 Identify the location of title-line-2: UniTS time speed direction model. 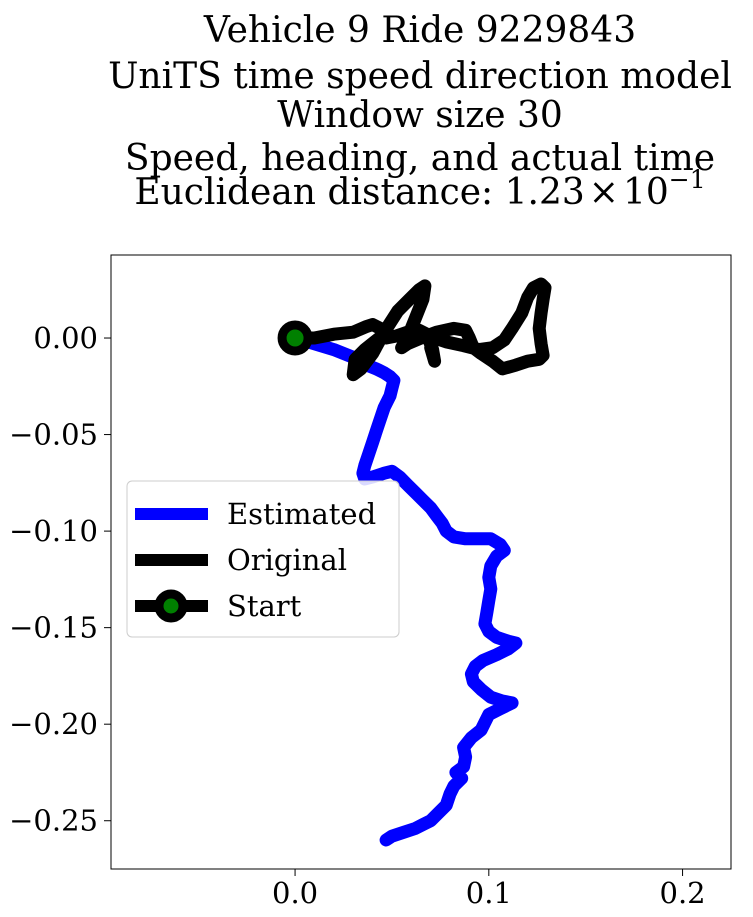
(420, 76).